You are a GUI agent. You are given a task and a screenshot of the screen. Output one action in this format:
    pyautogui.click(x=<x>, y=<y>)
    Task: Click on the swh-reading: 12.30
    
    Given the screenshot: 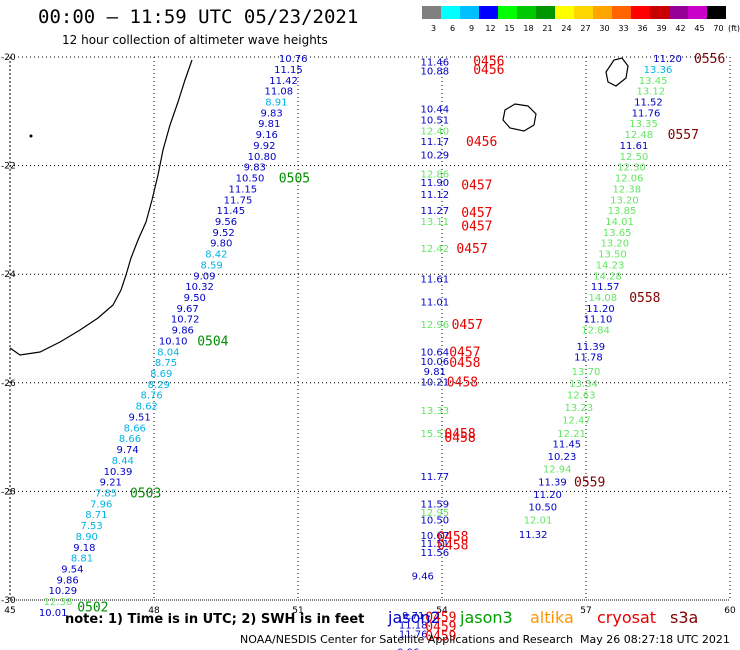 What is the action you would take?
    pyautogui.click(x=631, y=168)
    